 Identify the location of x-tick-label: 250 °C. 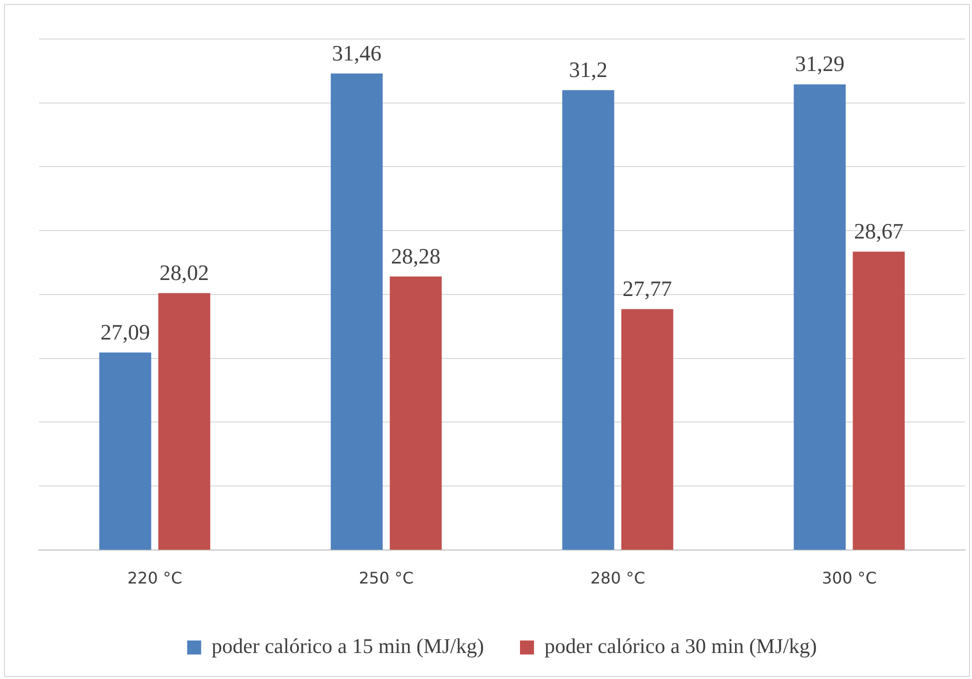
(386, 578).